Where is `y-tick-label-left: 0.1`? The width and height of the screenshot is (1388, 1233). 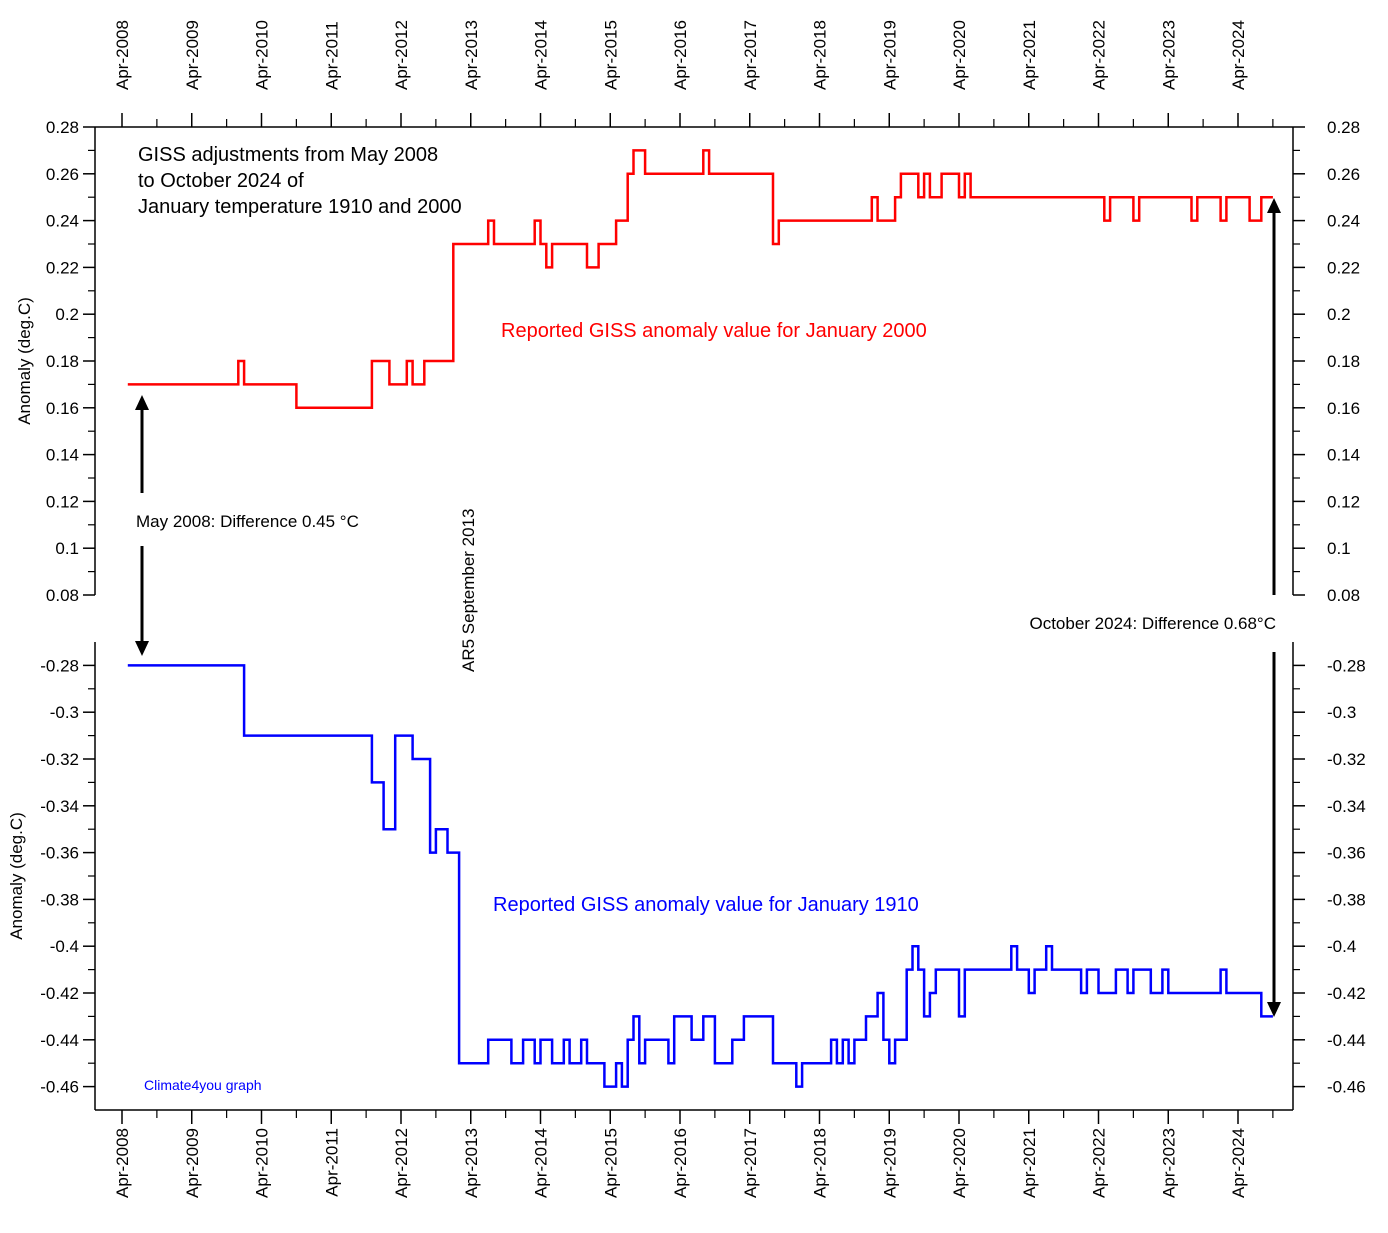 y-tick-label-left: 0.1 is located at coordinates (67, 548).